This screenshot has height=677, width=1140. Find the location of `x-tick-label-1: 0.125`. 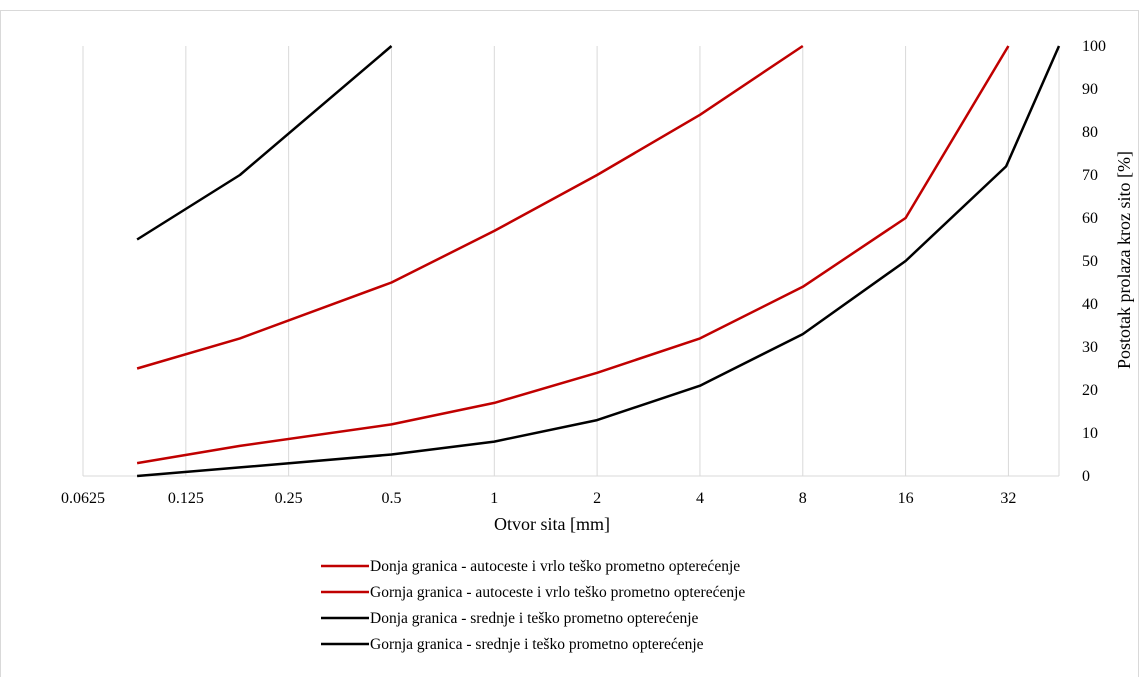

x-tick-label-1: 0.125 is located at coordinates (186, 498).